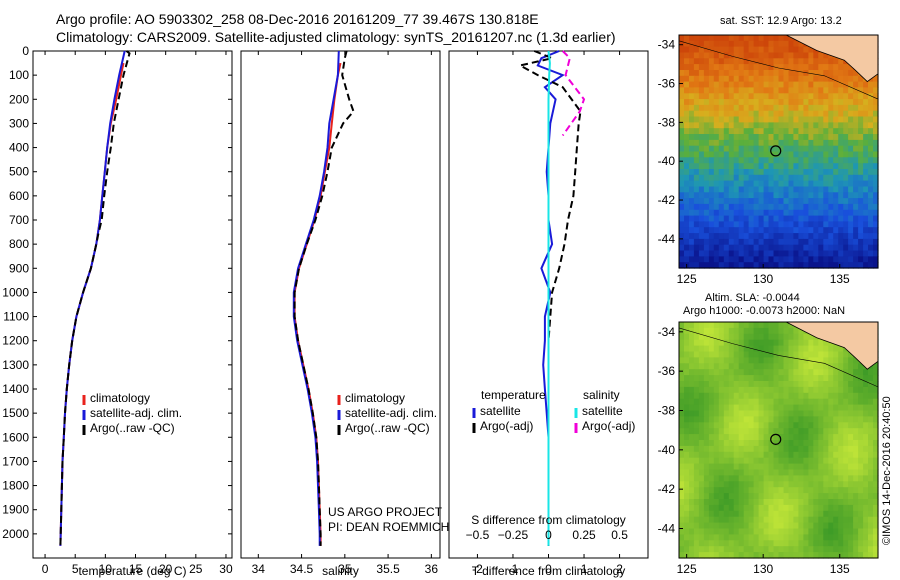 The height and width of the screenshot is (580, 900). What do you see at coordinates (548, 569) in the screenshot?
I see `diff-xtick-label: 0` at bounding box center [548, 569].